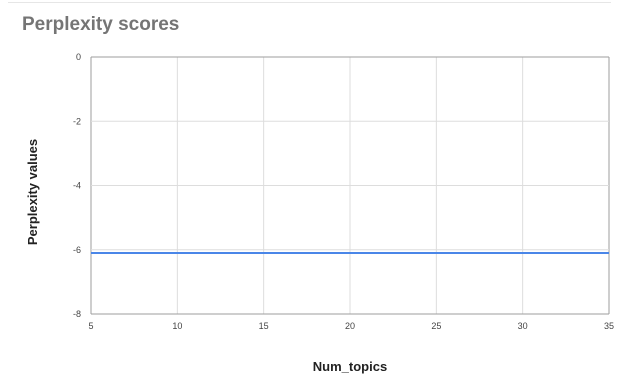 The image size is (619, 380). Describe the element at coordinates (309, 2) in the screenshot. I see `top-divider` at that location.